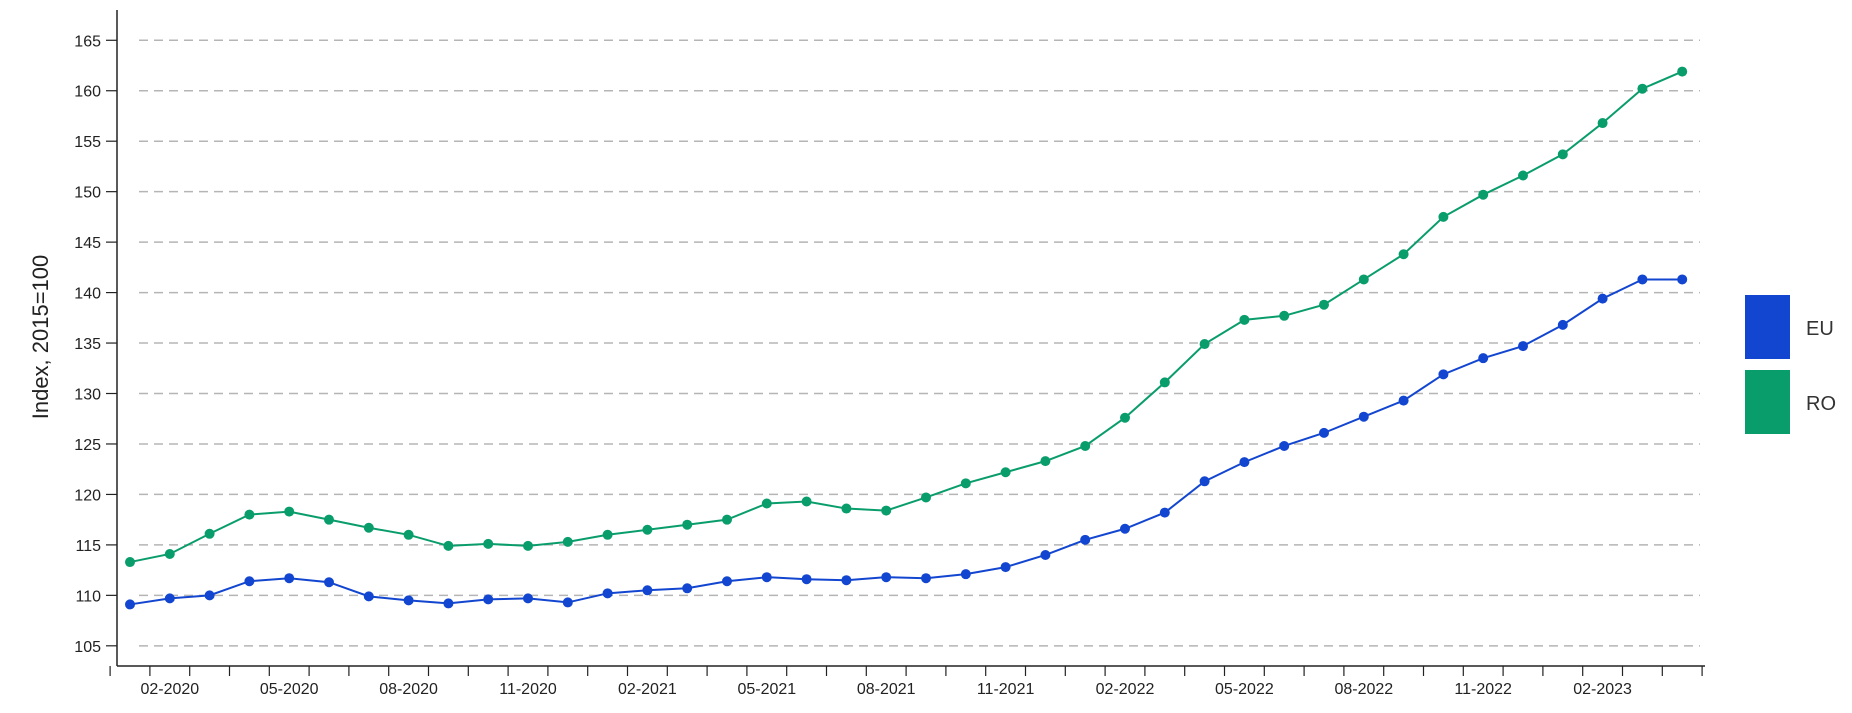 The width and height of the screenshot is (1852, 713). What do you see at coordinates (249, 581) in the screenshot?
I see `data-point-eu-04-2020` at bounding box center [249, 581].